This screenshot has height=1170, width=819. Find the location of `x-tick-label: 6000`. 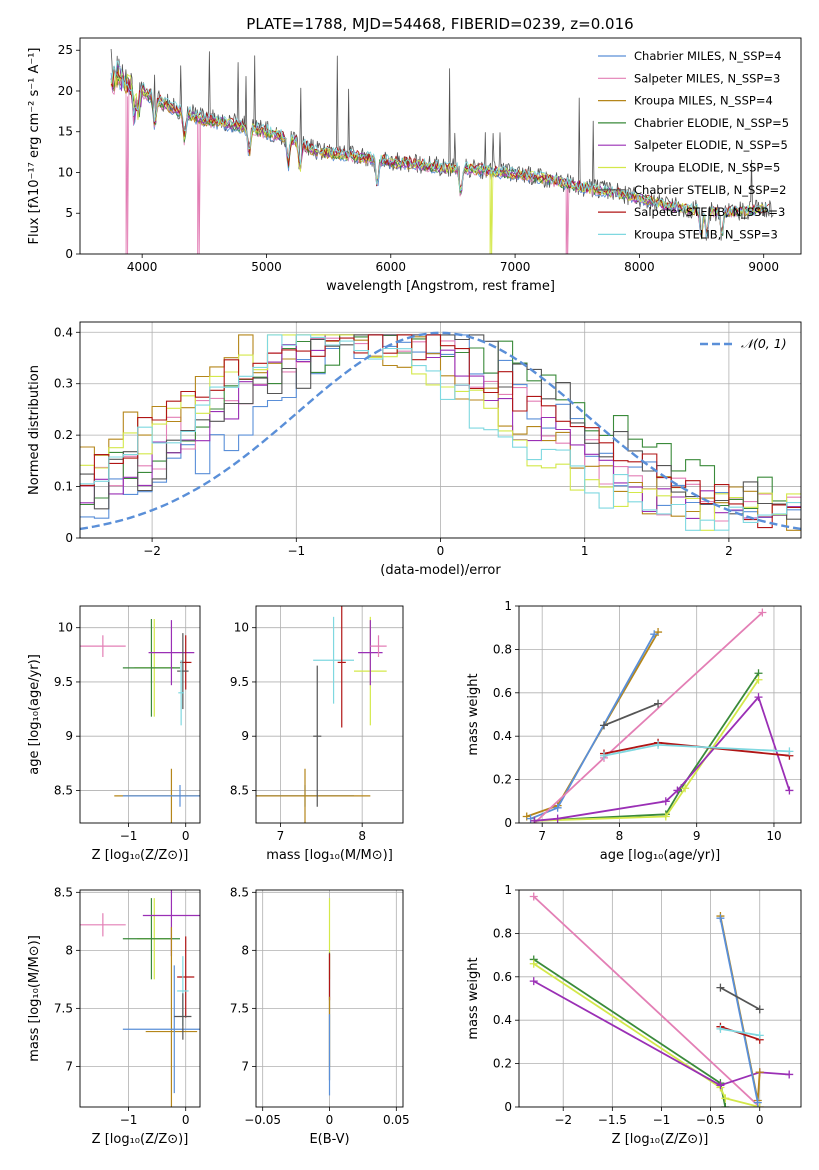

x-tick-label: 6000 is located at coordinates (391, 267).